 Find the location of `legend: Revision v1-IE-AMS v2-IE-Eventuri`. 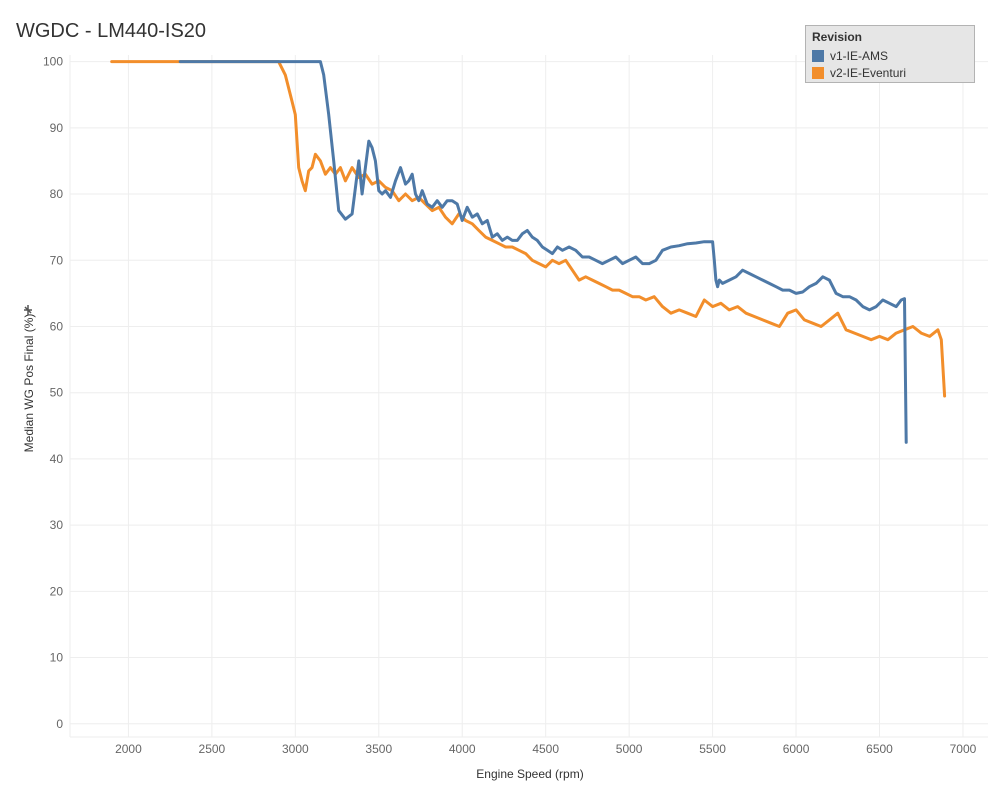

legend: Revision v1-IE-AMS v2-IE-Eventuri is located at coordinates (890, 54).